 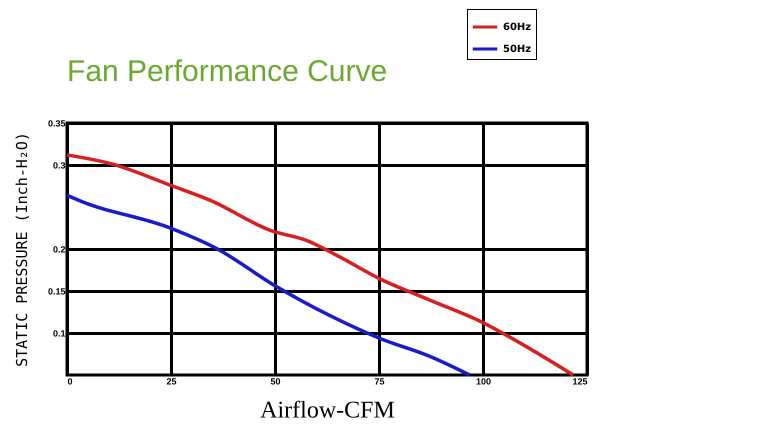 I want to click on x-tick-label: 75, so click(x=379, y=381).